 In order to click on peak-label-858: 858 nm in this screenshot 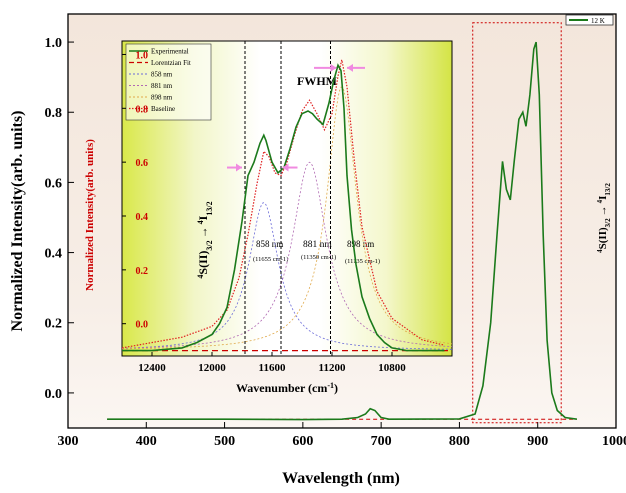, I will do `click(269, 244)`.